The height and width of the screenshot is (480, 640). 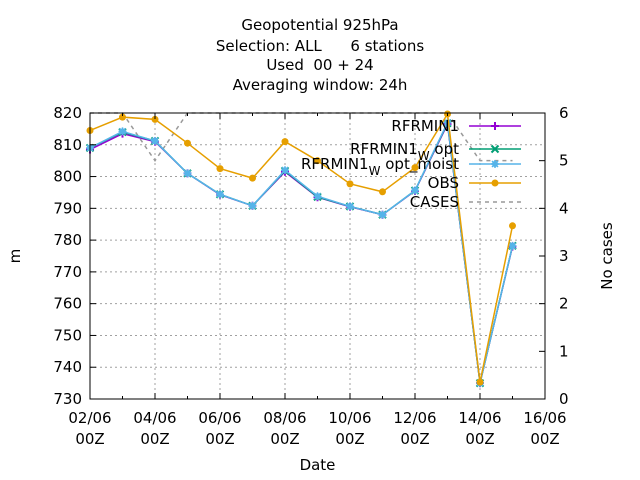 What do you see at coordinates (320, 25) in the screenshot?
I see `chart-title-line-1: Geopotential 925hPa` at bounding box center [320, 25].